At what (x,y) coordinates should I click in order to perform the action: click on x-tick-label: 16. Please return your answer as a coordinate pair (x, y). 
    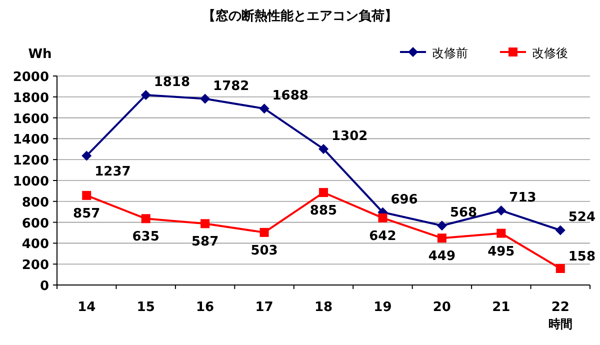
    Looking at the image, I should click on (205, 307).